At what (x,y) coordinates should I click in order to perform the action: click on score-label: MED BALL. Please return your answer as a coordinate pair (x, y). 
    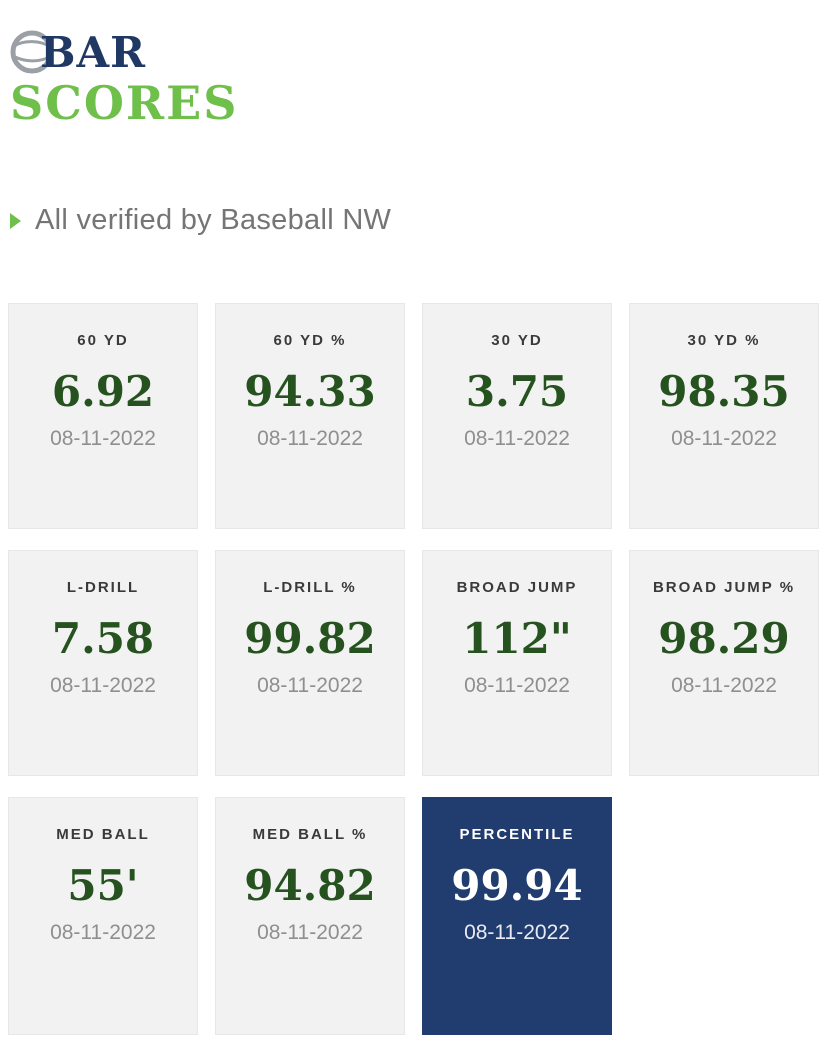
    Looking at the image, I should click on (103, 834).